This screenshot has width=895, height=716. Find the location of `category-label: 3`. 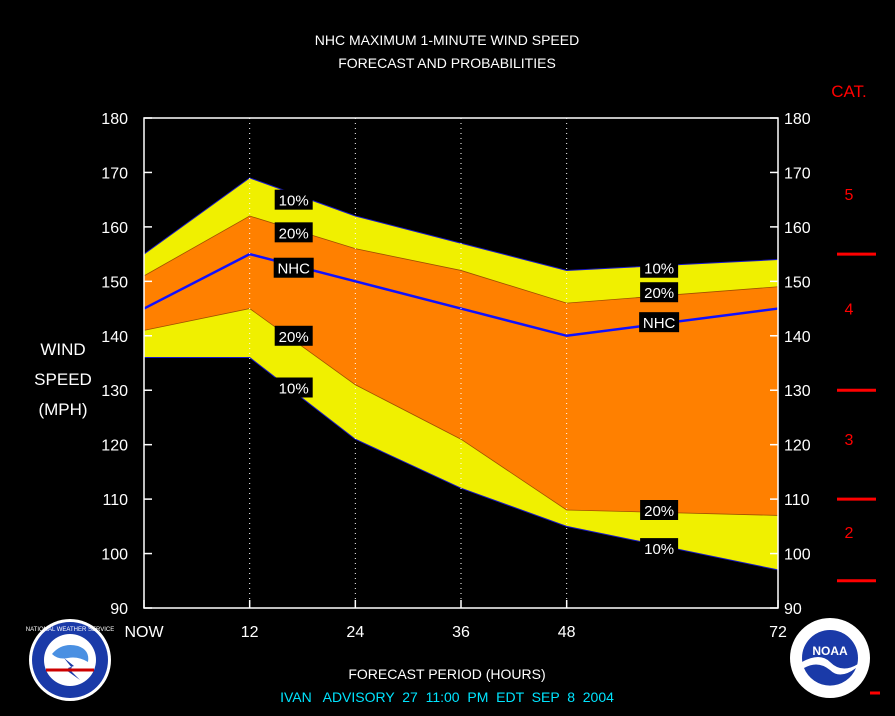

category-label: 3 is located at coordinates (849, 440).